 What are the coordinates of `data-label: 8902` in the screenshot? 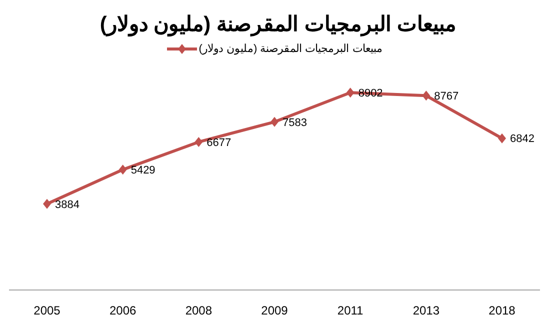 It's located at (370, 94).